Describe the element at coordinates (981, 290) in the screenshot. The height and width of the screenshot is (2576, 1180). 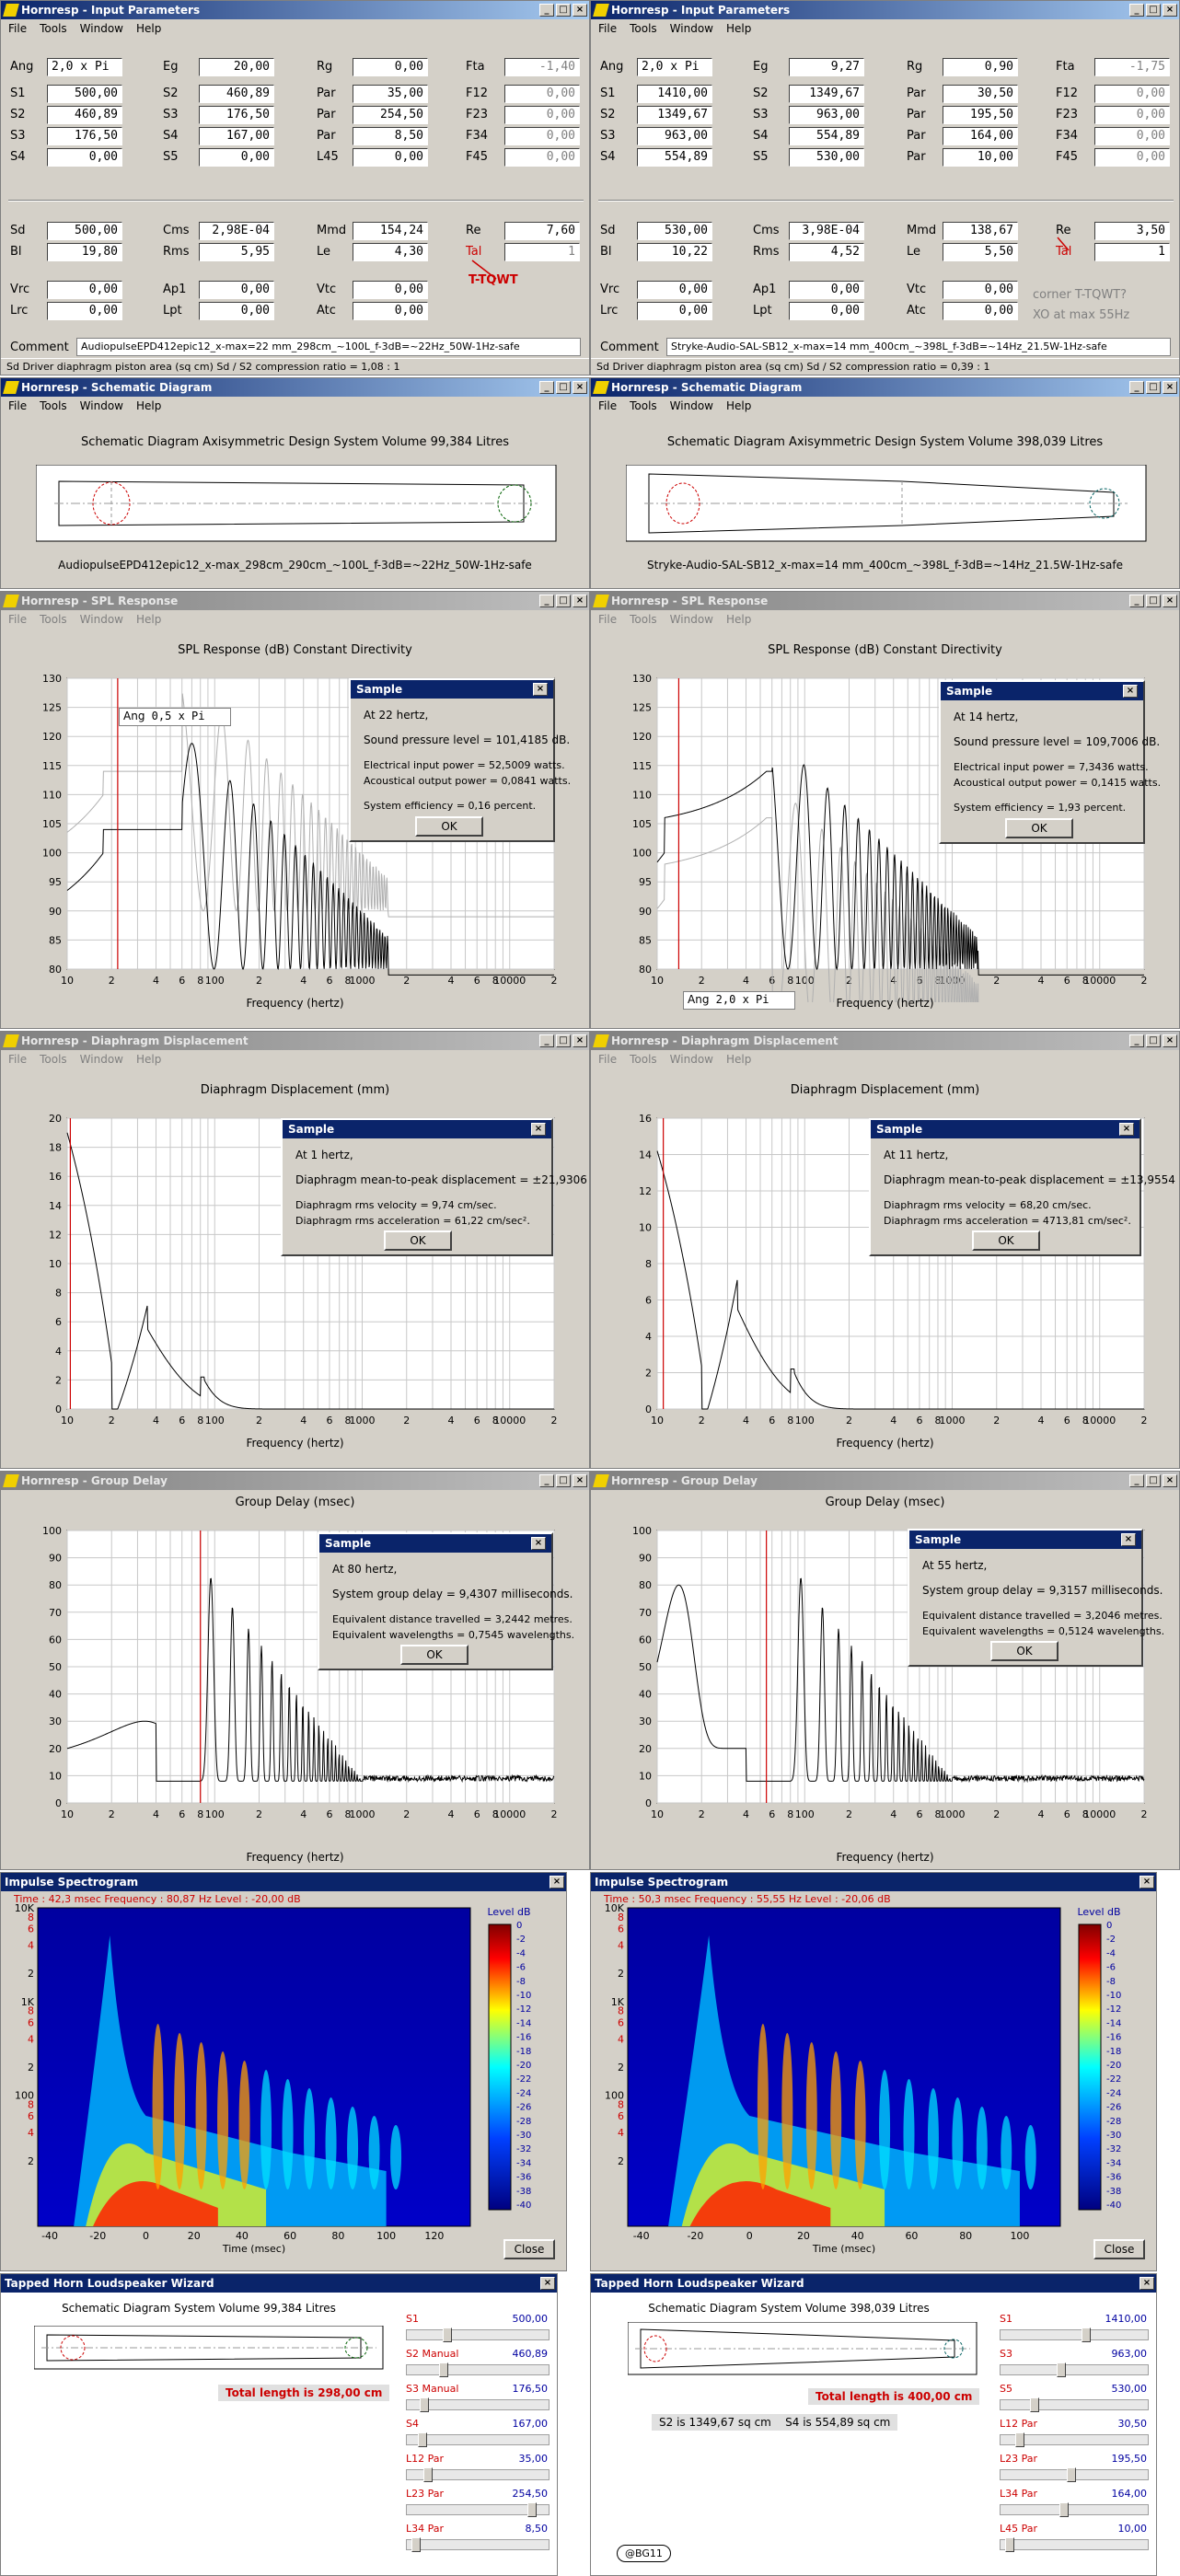
I see `field-vtc: 0,00` at that location.